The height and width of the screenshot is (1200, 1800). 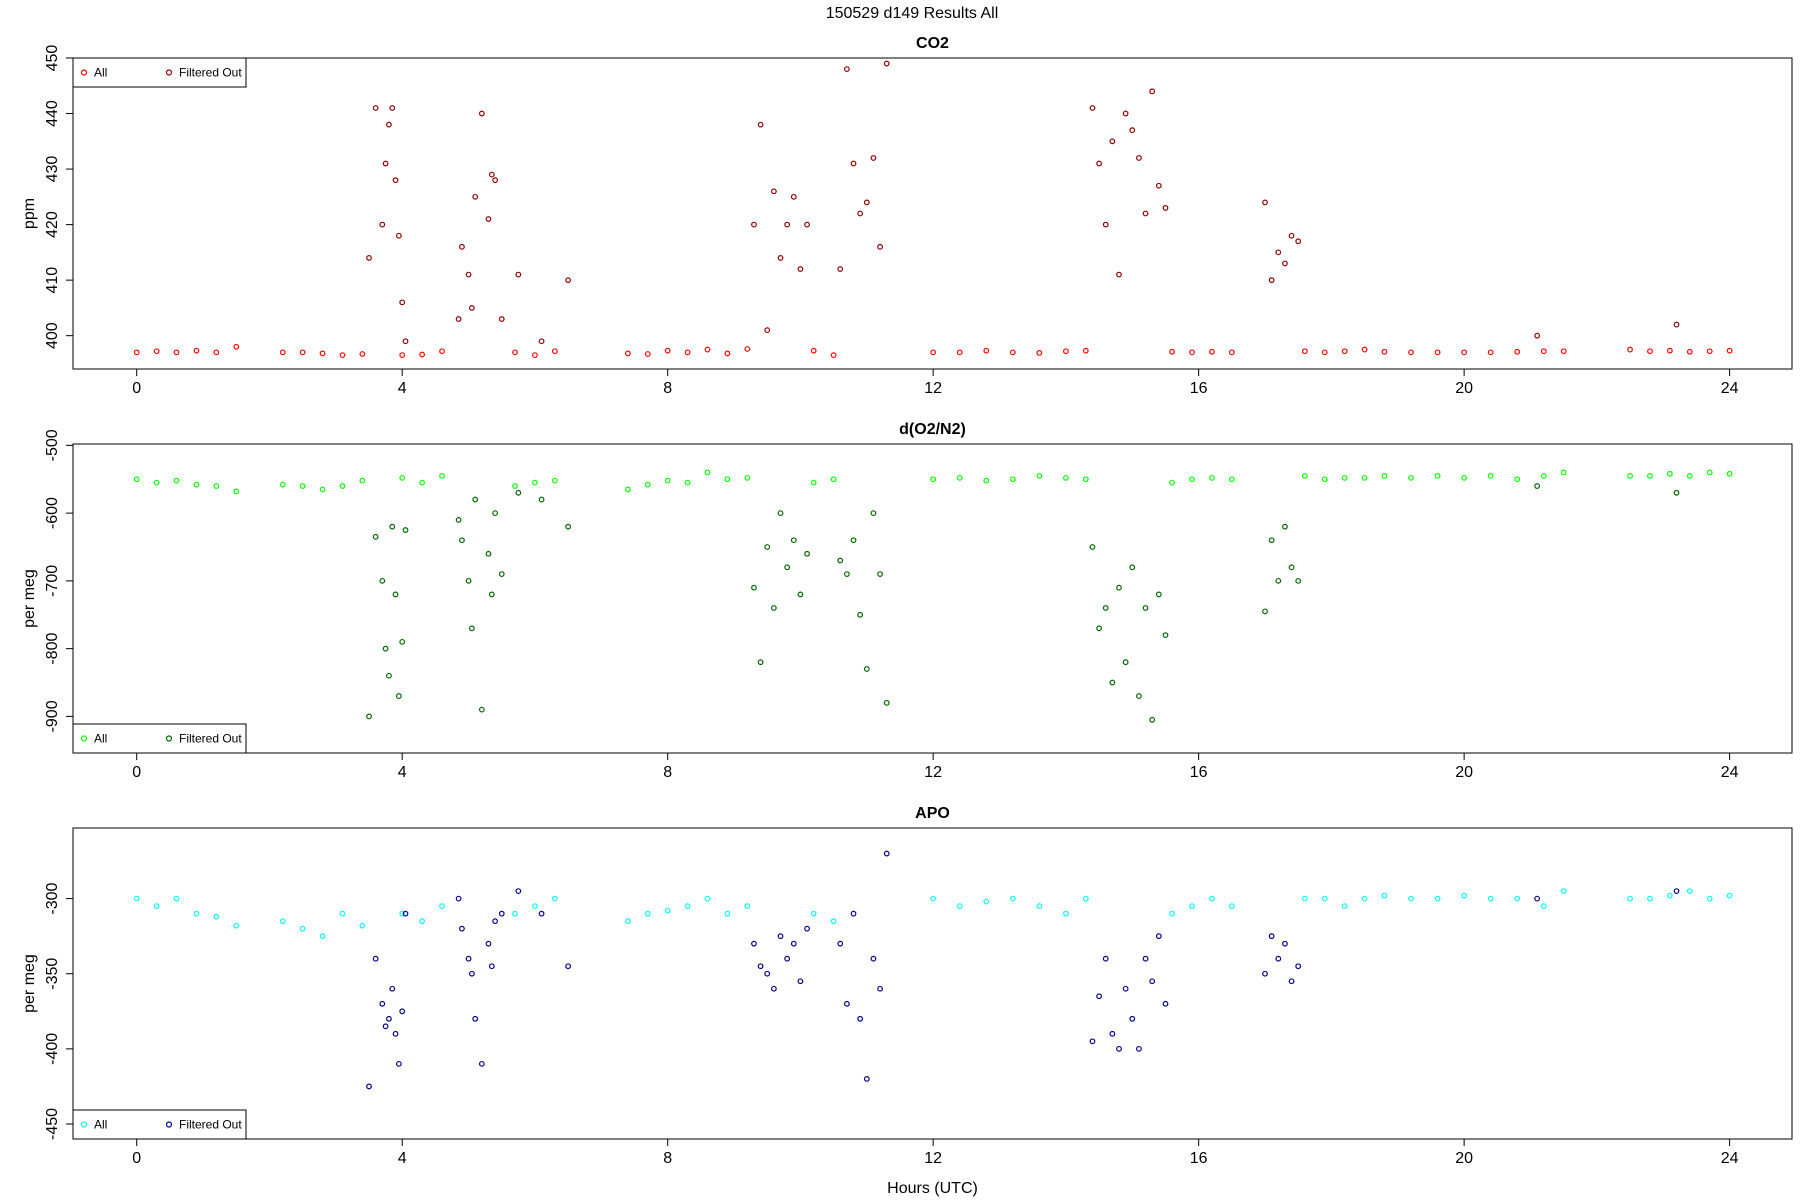 What do you see at coordinates (100, 73) in the screenshot?
I see `legend-label: All` at bounding box center [100, 73].